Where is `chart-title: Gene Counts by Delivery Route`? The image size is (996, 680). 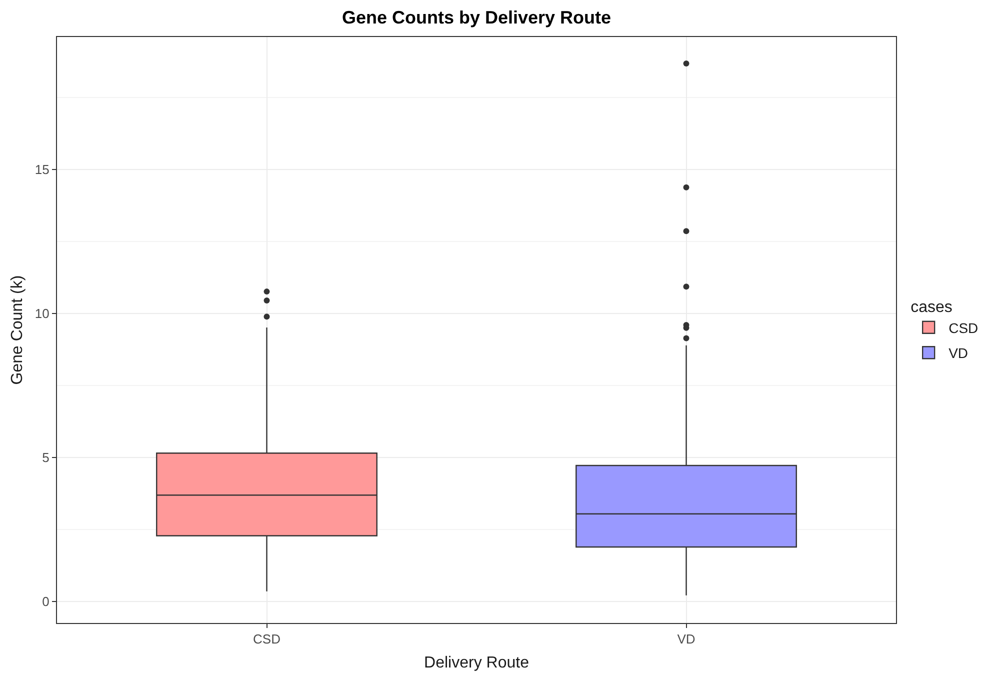 chart-title: Gene Counts by Delivery Route is located at coordinates (477, 17).